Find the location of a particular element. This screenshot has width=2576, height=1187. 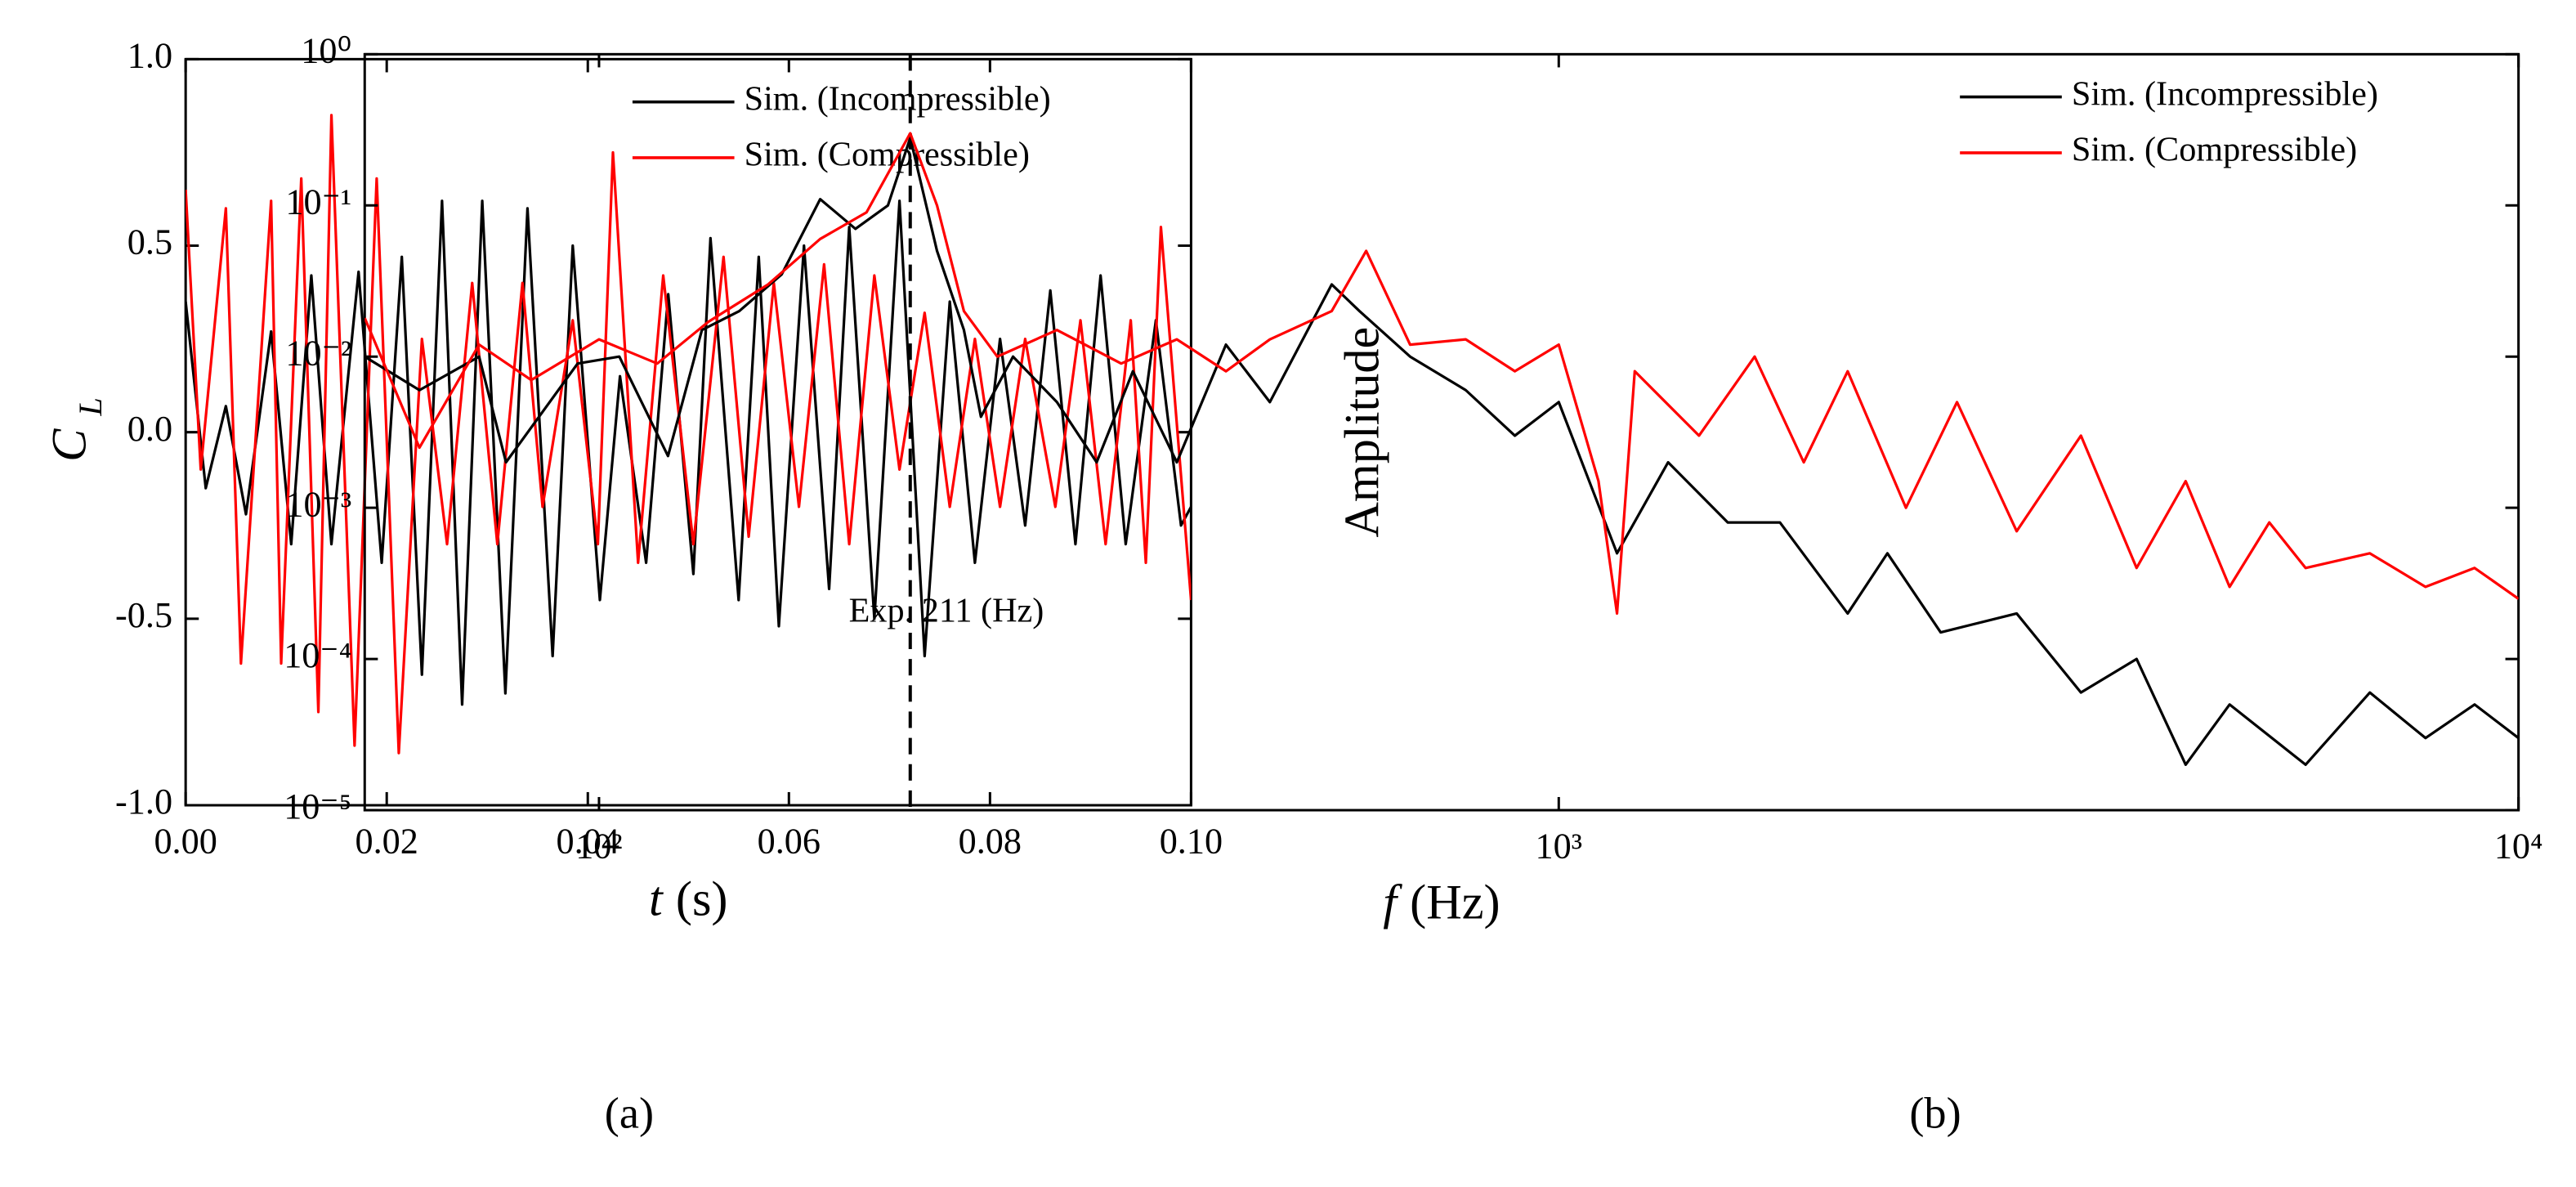

y-tick-label: 10⁻¹ is located at coordinates (318, 201).